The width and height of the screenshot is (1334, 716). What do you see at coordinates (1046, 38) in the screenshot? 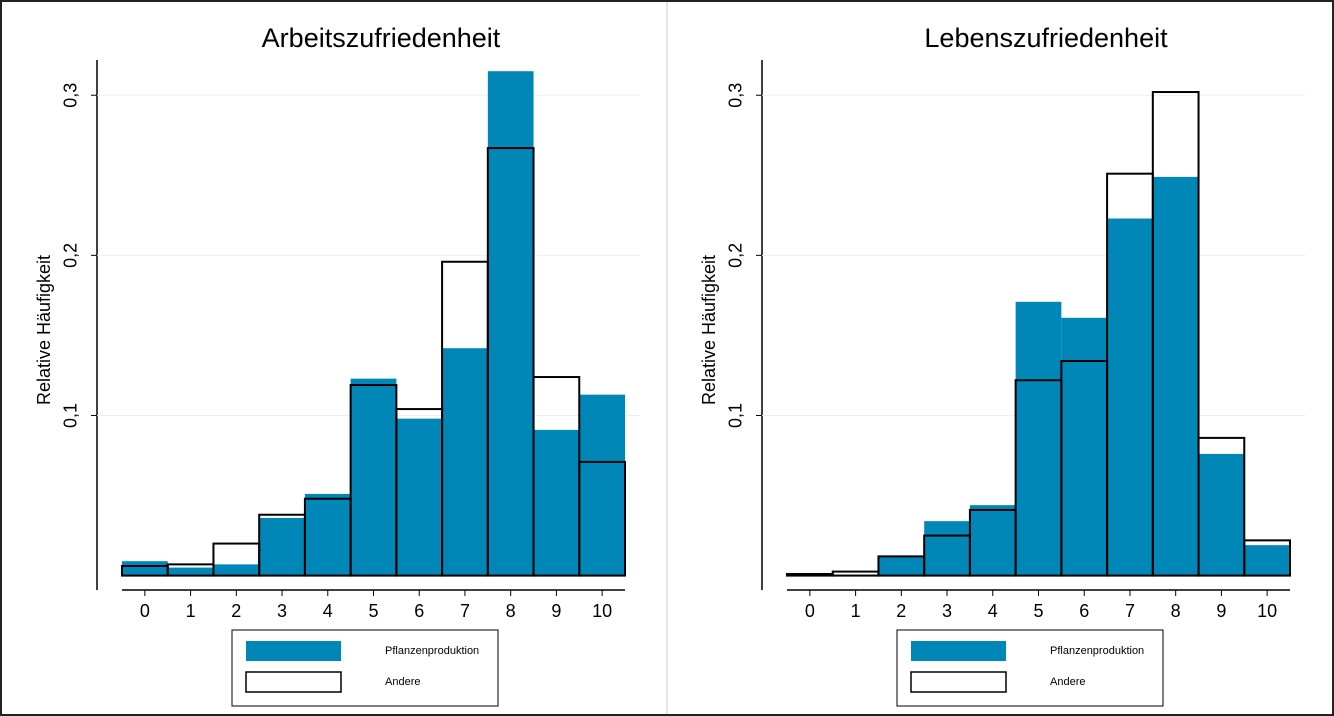
I see `chart-title: Lebenszufriedenheit` at bounding box center [1046, 38].